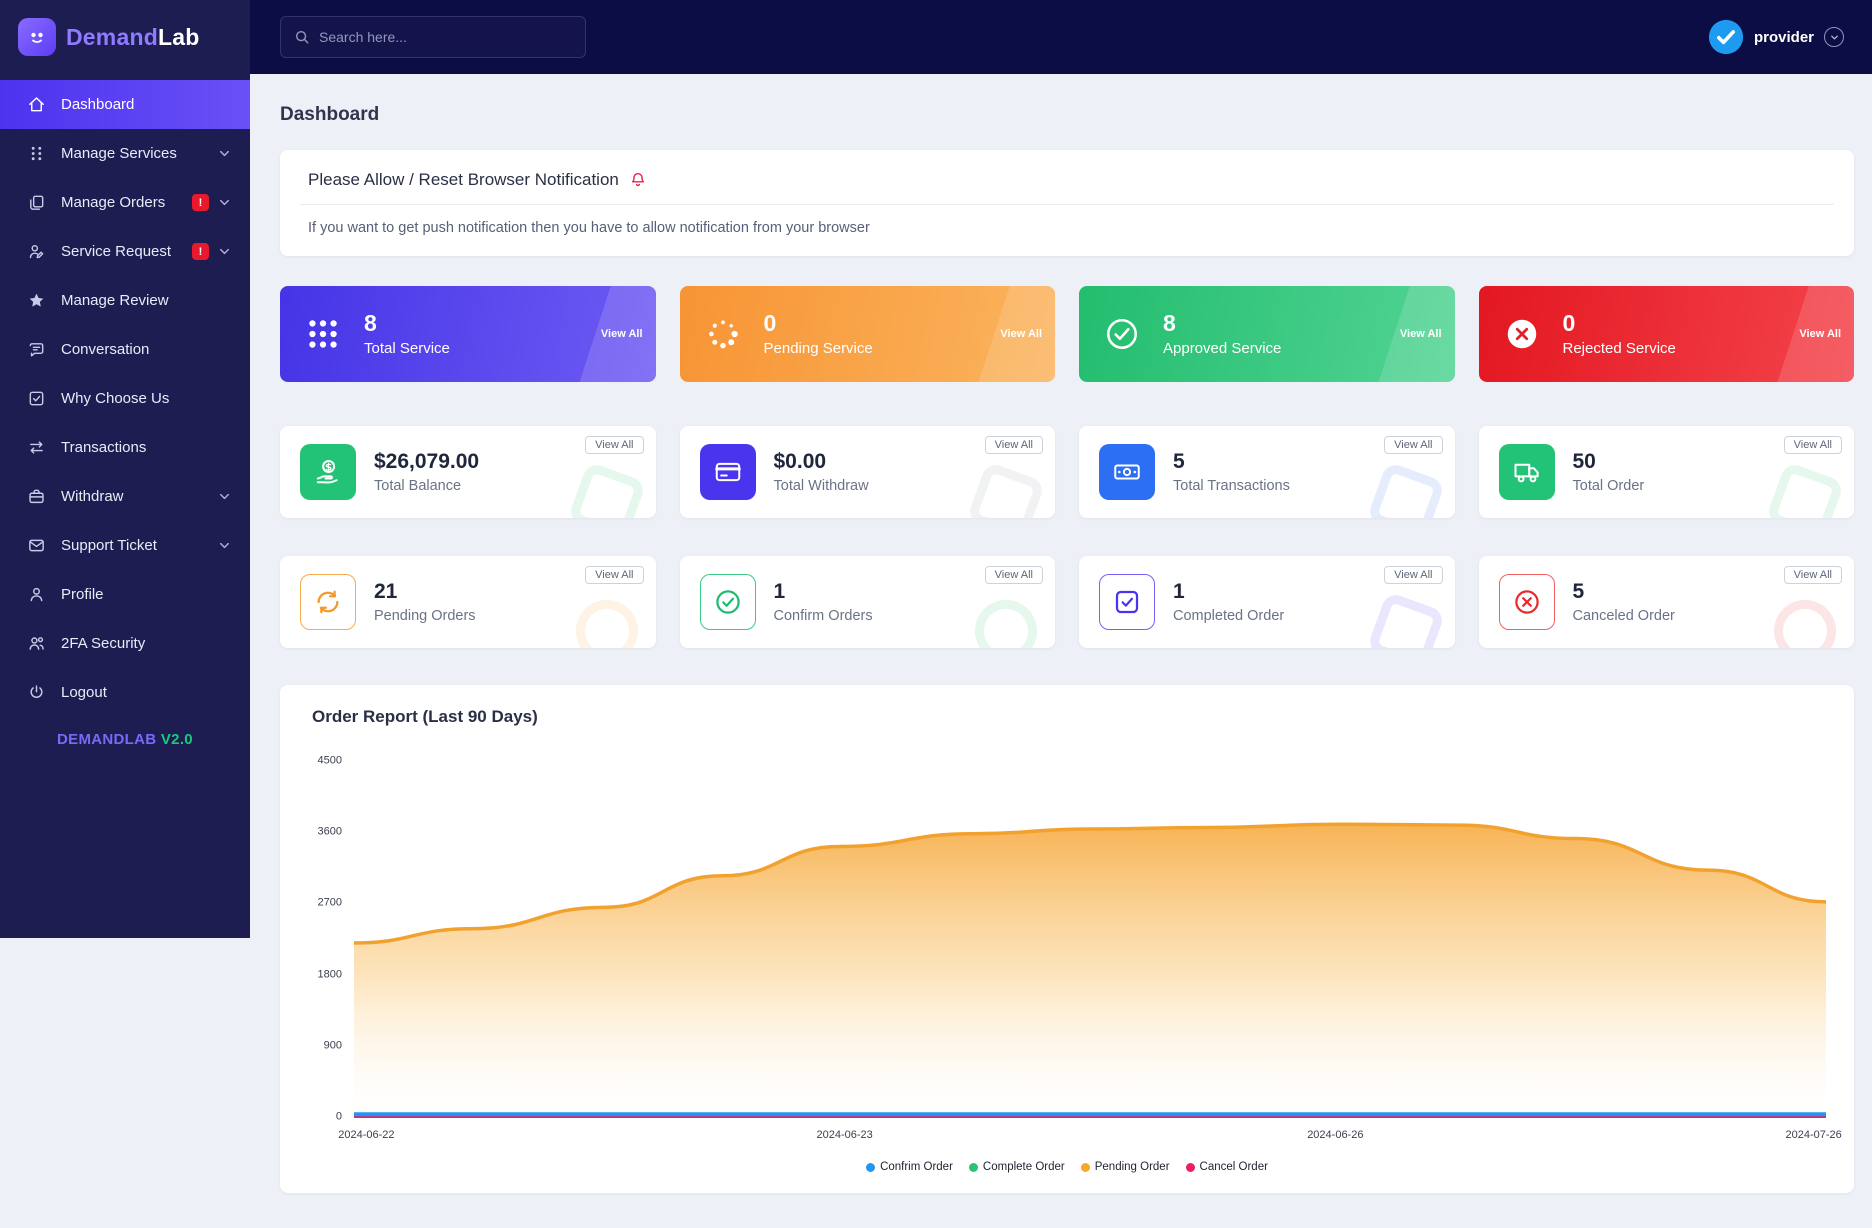  Describe the element at coordinates (1405, 489) in the screenshot. I see `watermark-money-icon` at that location.